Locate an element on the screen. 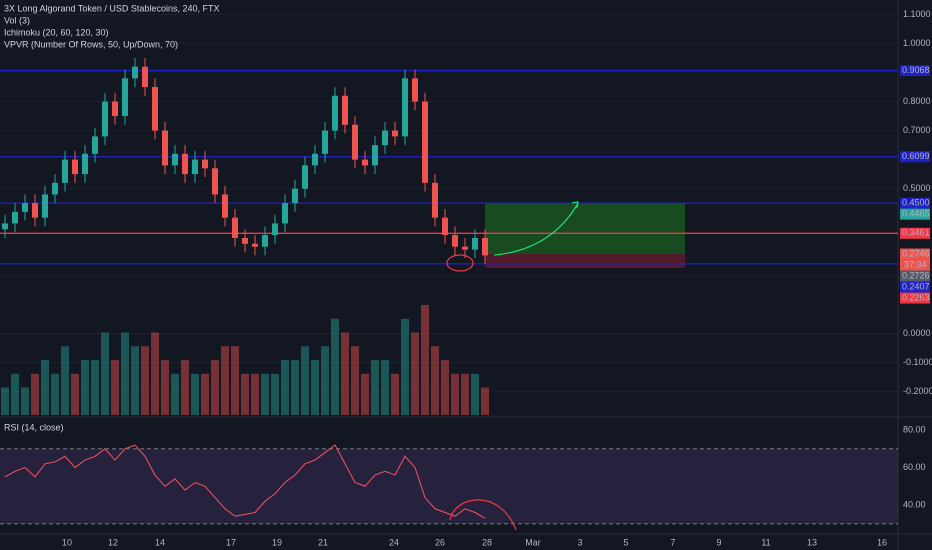 This screenshot has height=550, width=932. x-tick-label: 7 is located at coordinates (672, 542).